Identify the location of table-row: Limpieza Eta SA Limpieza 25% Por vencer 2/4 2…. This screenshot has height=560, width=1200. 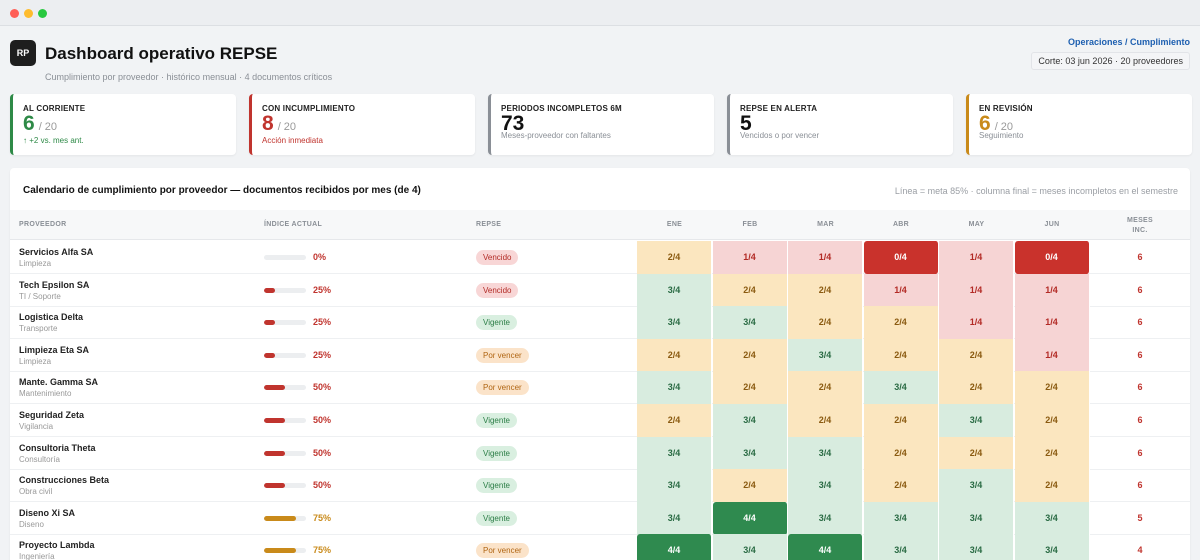
(600, 355).